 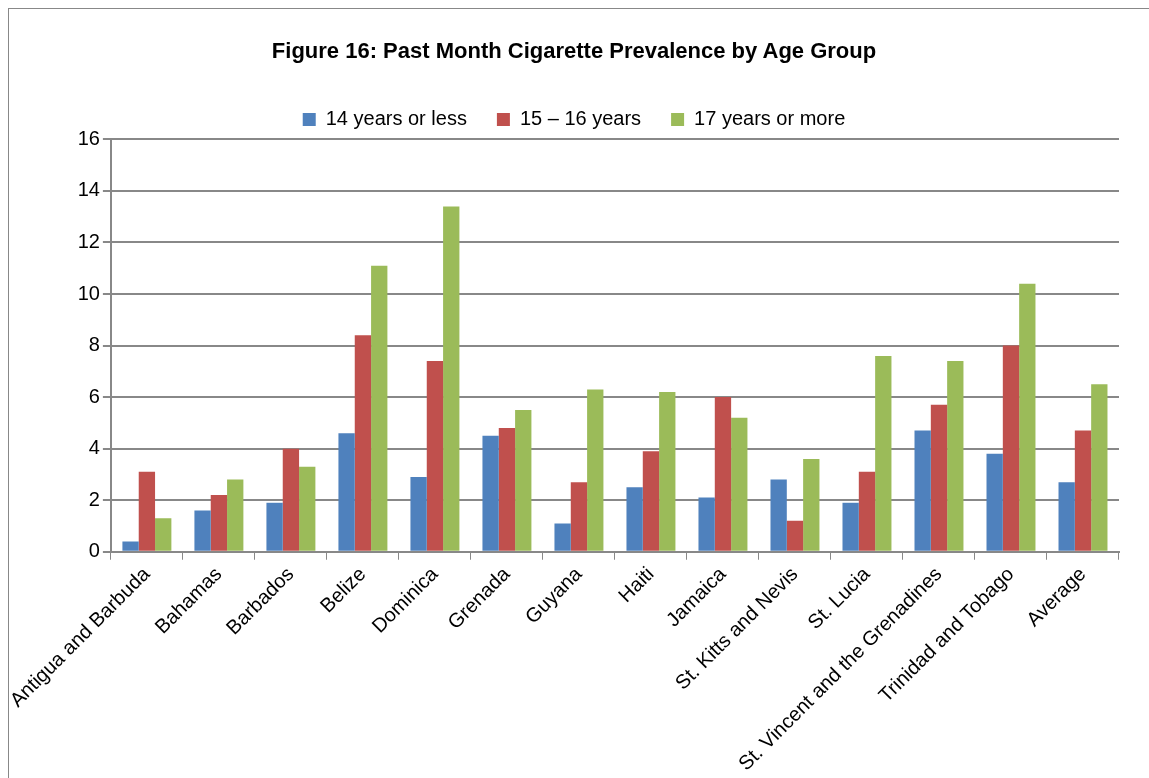 I want to click on y-tick-label: 14, so click(x=88, y=189).